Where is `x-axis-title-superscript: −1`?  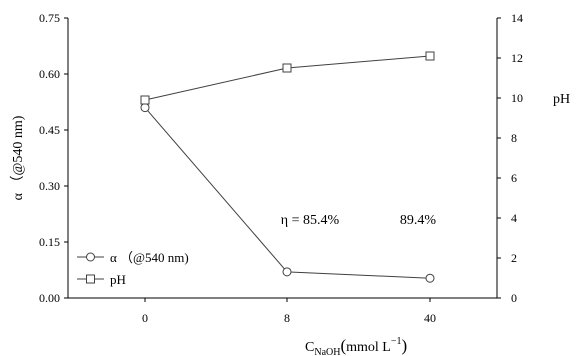
x-axis-title-superscript: −1 is located at coordinates (396, 341).